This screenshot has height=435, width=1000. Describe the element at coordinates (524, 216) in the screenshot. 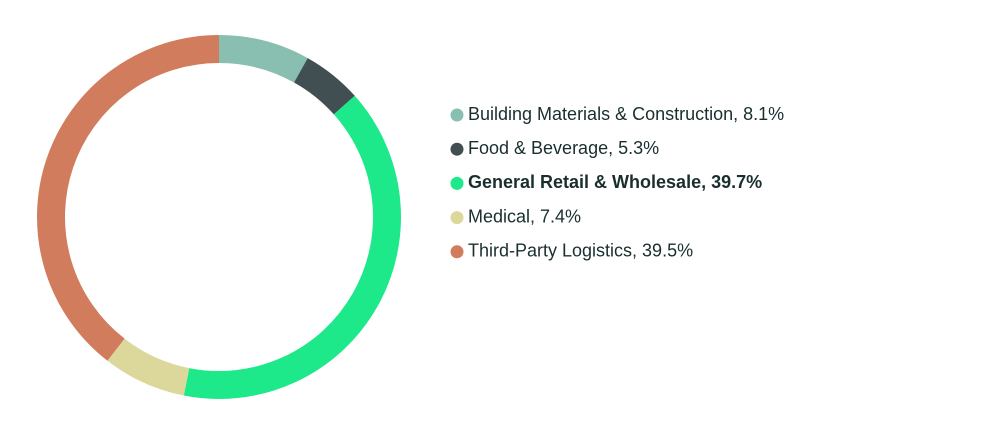

I see `legend-label: Medical, 7.4%` at that location.